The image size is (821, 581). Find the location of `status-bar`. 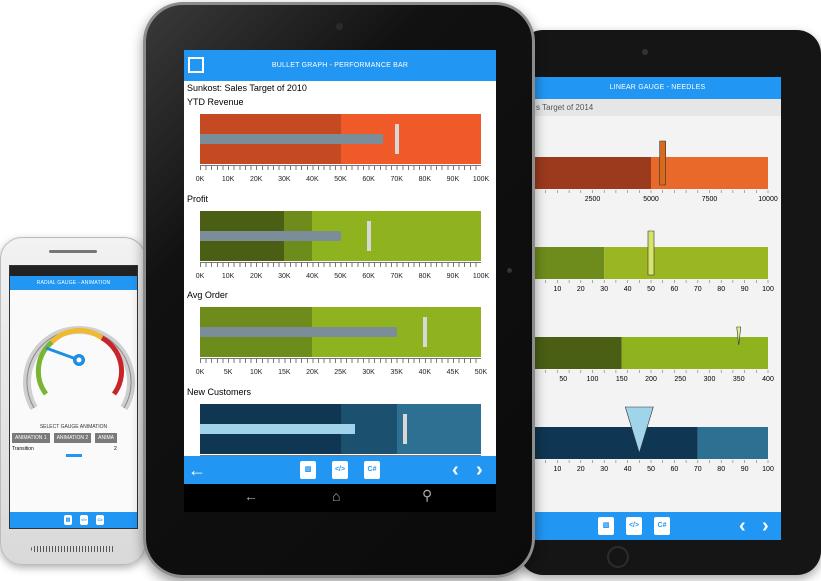

status-bar is located at coordinates (73, 271).